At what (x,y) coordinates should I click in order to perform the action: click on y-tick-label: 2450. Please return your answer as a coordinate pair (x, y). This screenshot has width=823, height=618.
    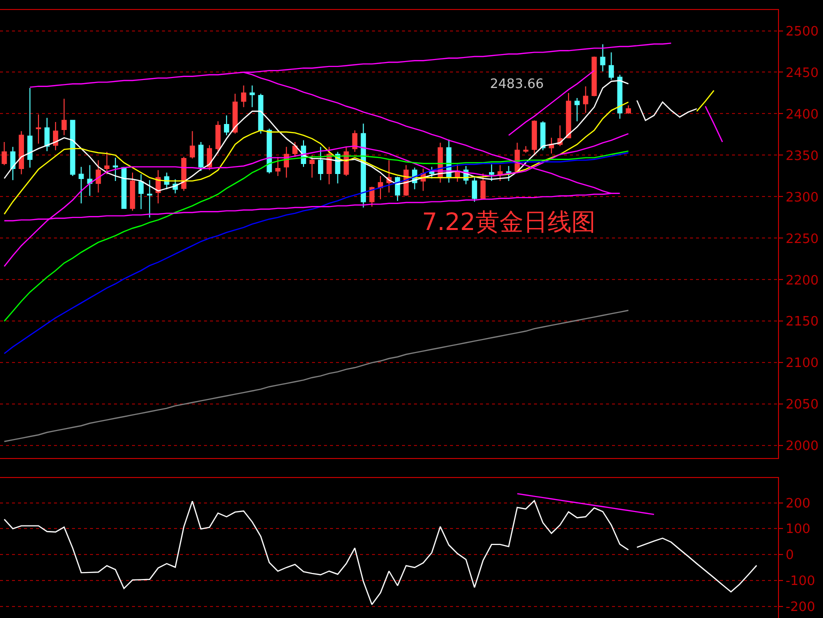
    Looking at the image, I should click on (802, 73).